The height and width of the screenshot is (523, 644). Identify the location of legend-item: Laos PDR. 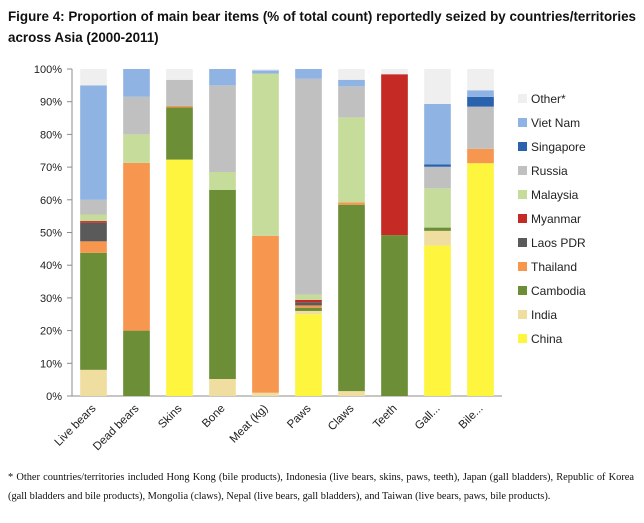
(552, 243).